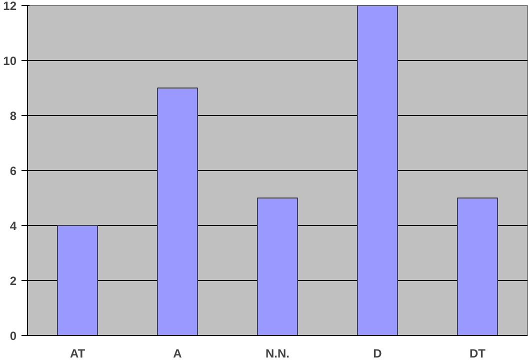 This screenshot has width=532, height=363. I want to click on y-tick-label: 8, so click(13, 116).